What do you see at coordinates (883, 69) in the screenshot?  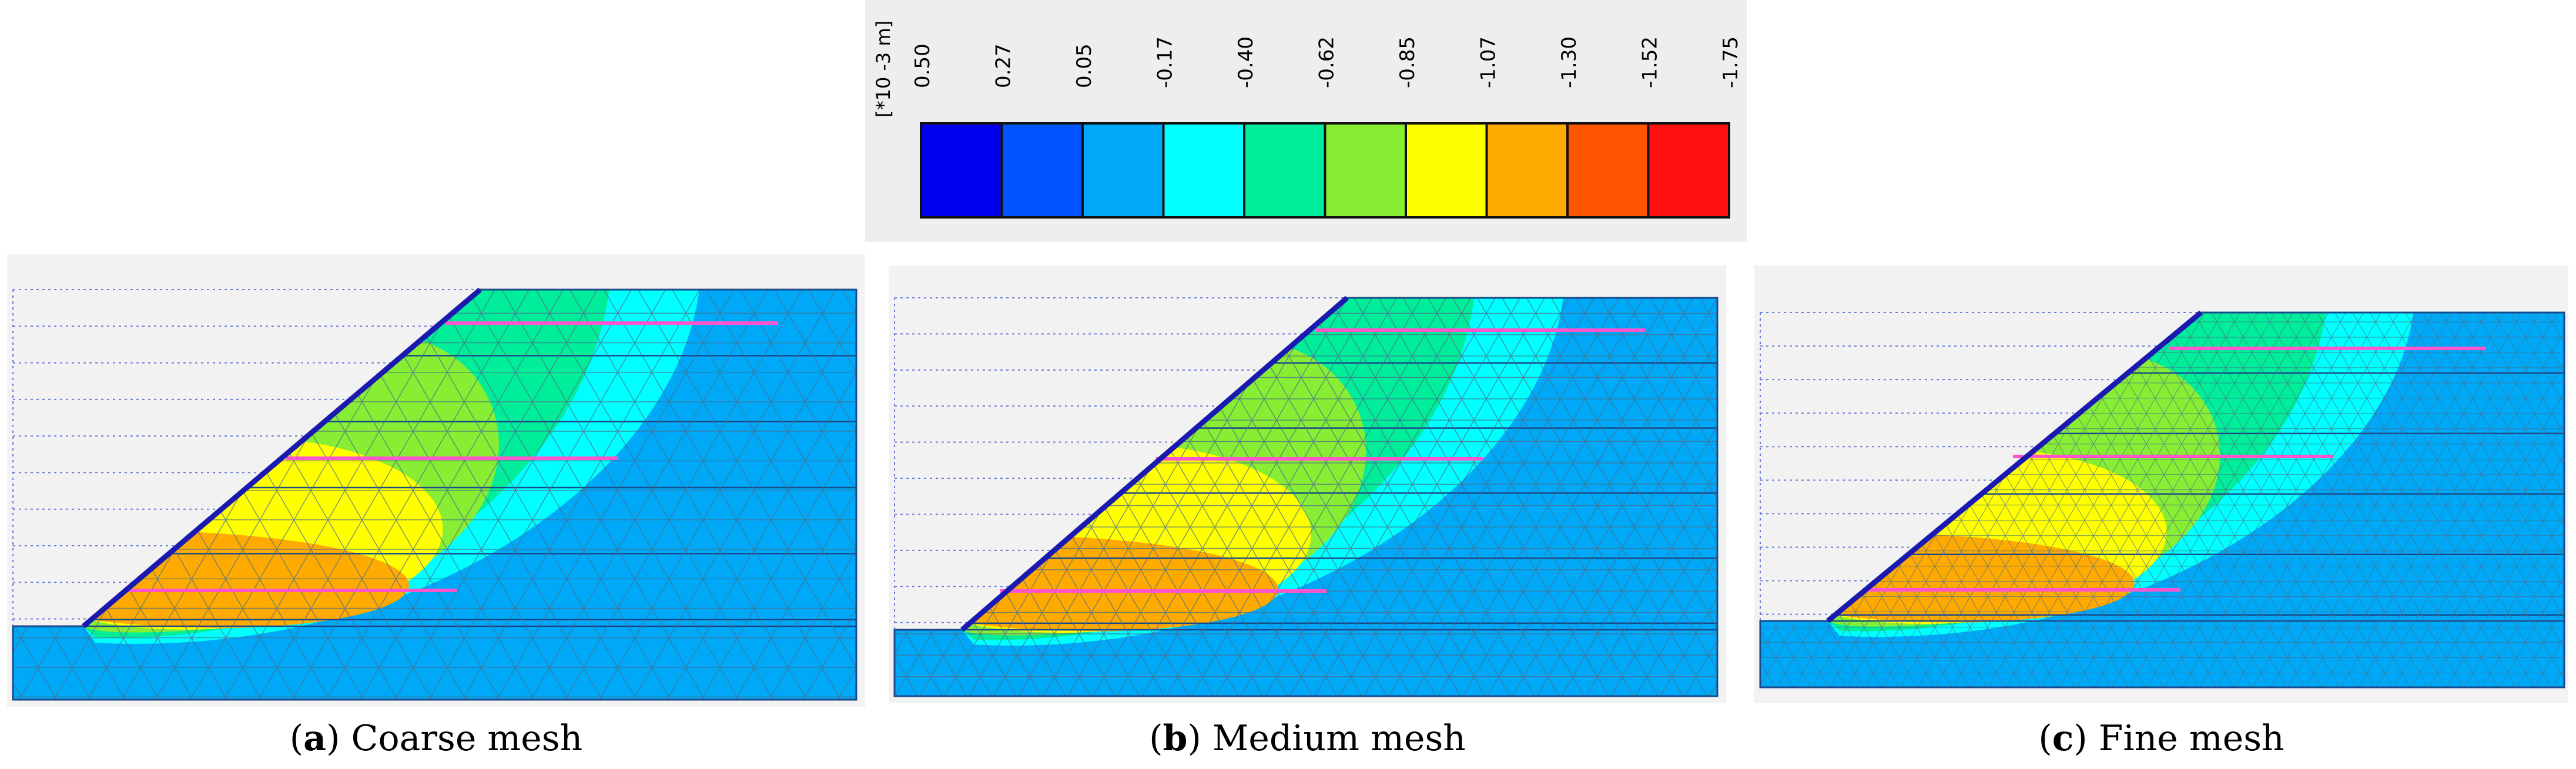 I see `legend-unit-label: [*10 -3 m]` at bounding box center [883, 69].